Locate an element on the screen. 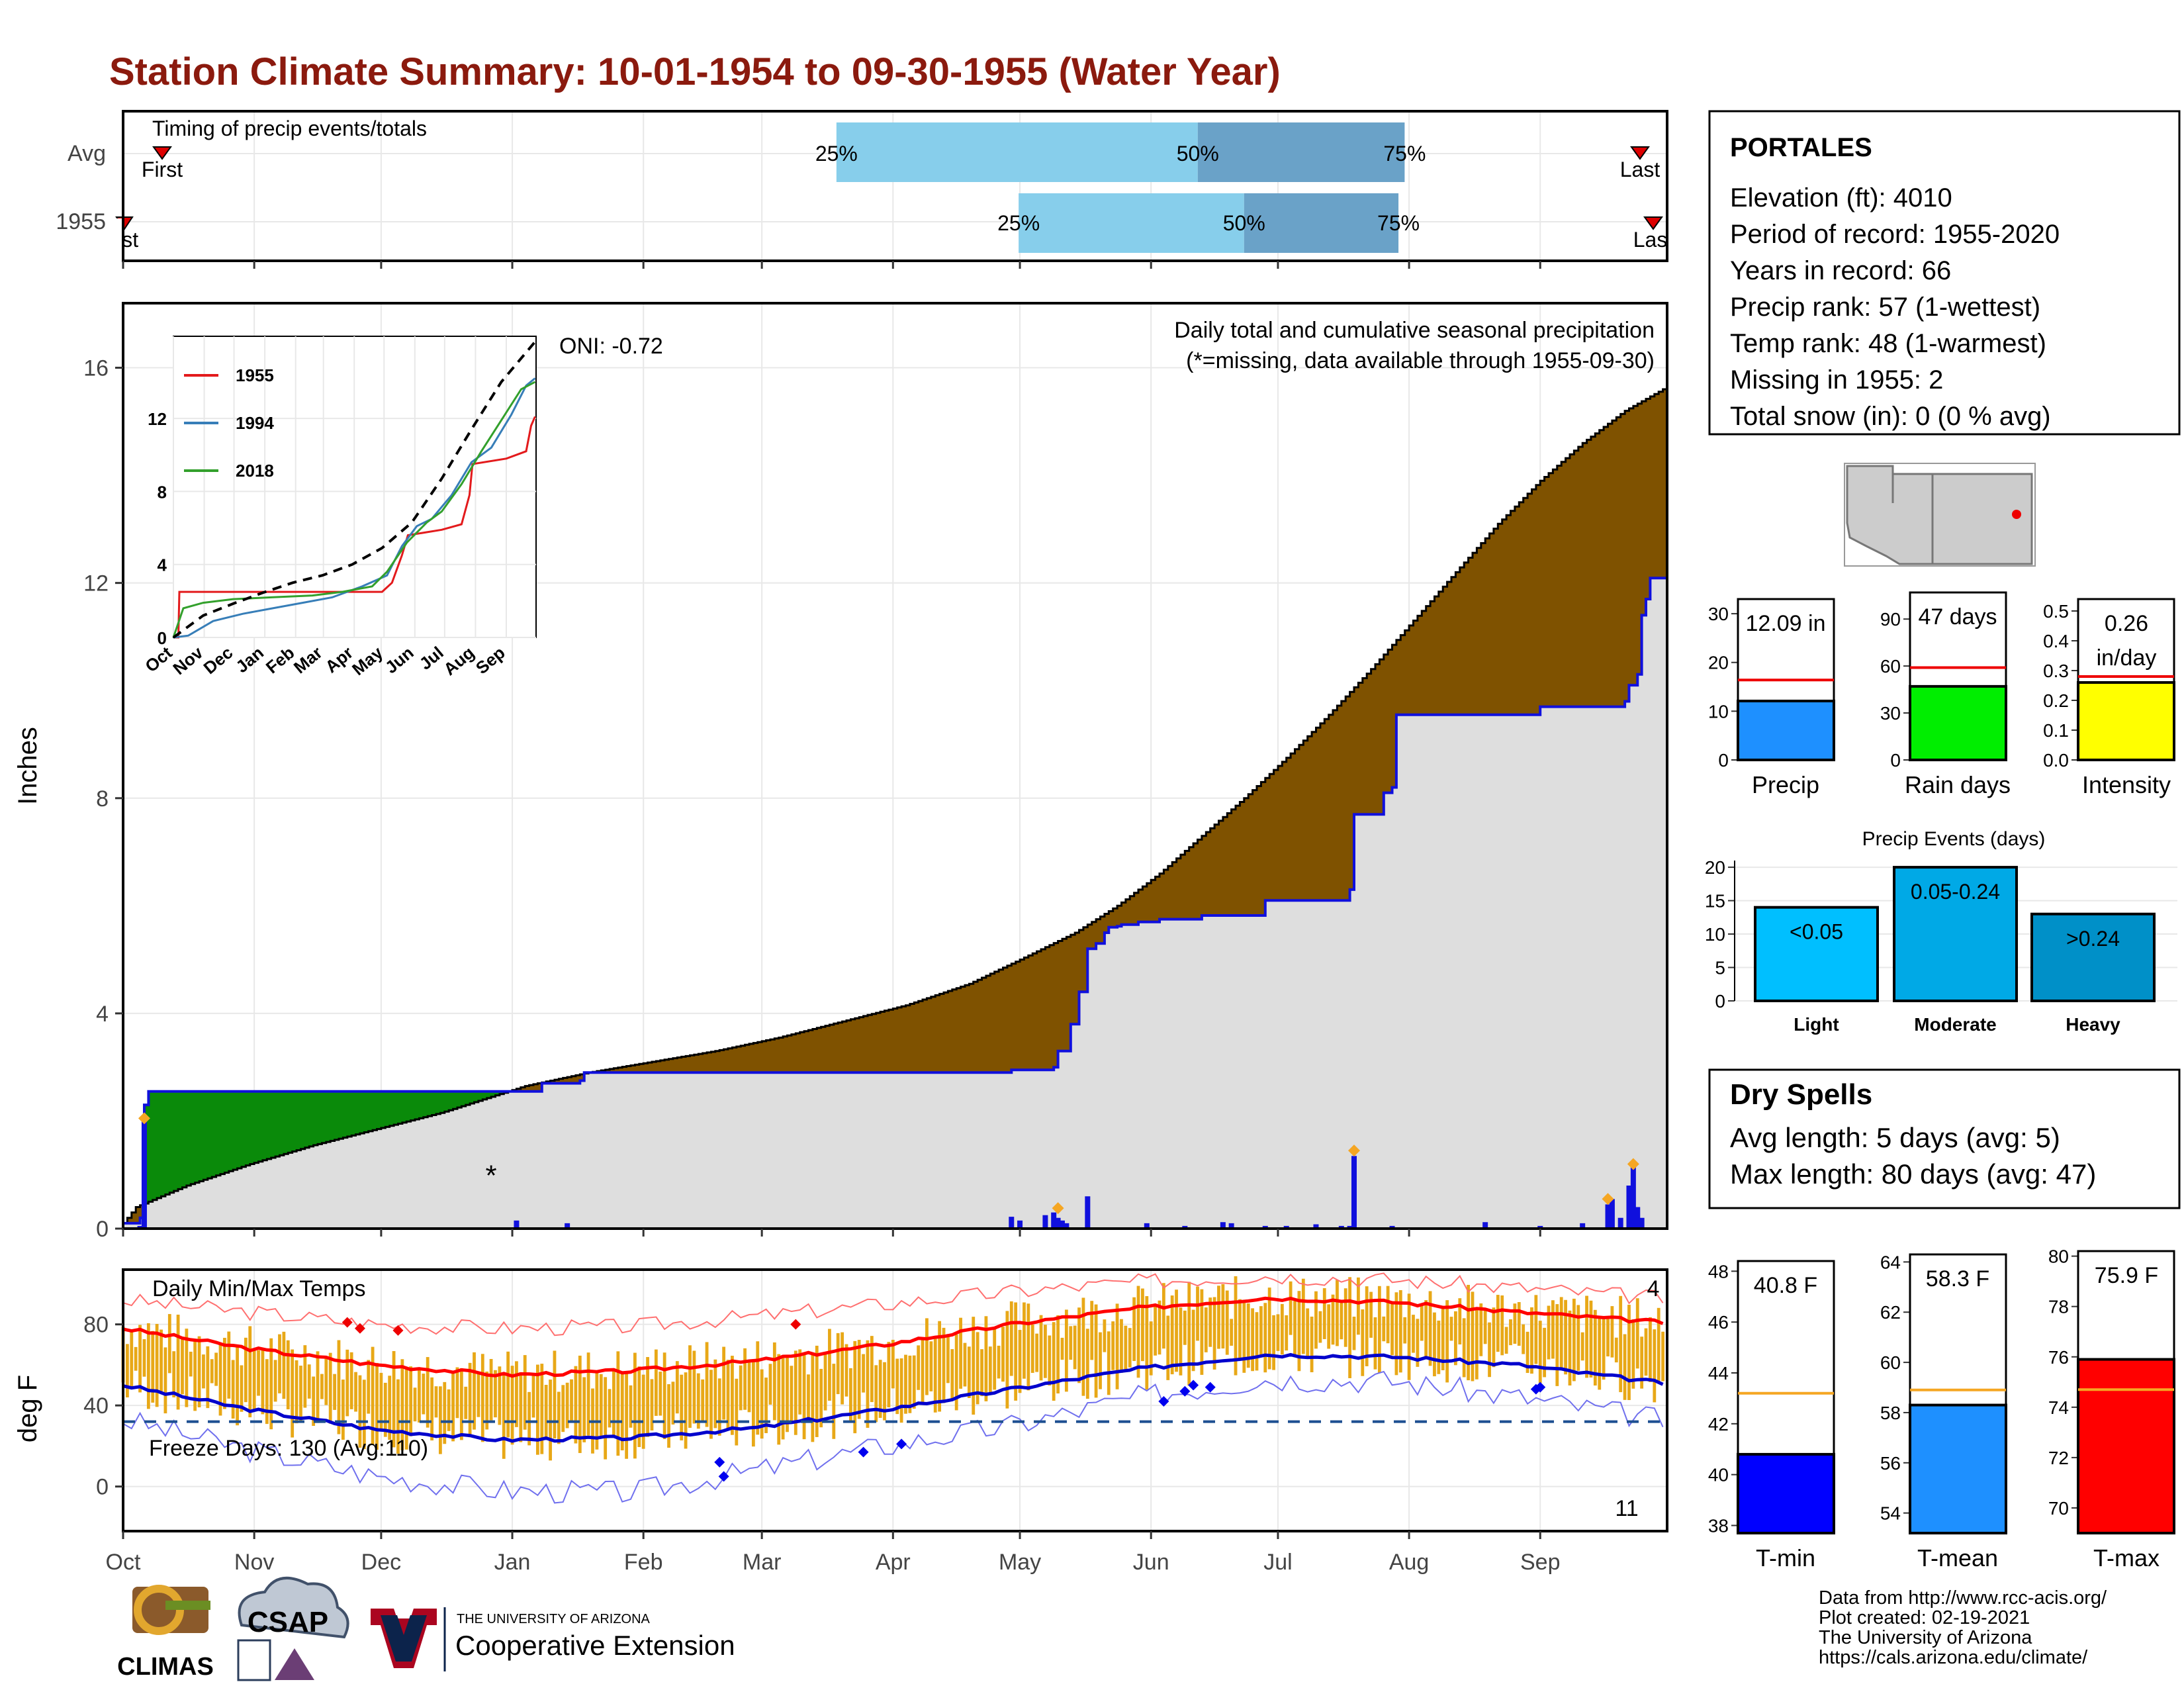 The height and width of the screenshot is (1688, 2184). small-bar-y-tick-label: 46 is located at coordinates (1718, 1322).